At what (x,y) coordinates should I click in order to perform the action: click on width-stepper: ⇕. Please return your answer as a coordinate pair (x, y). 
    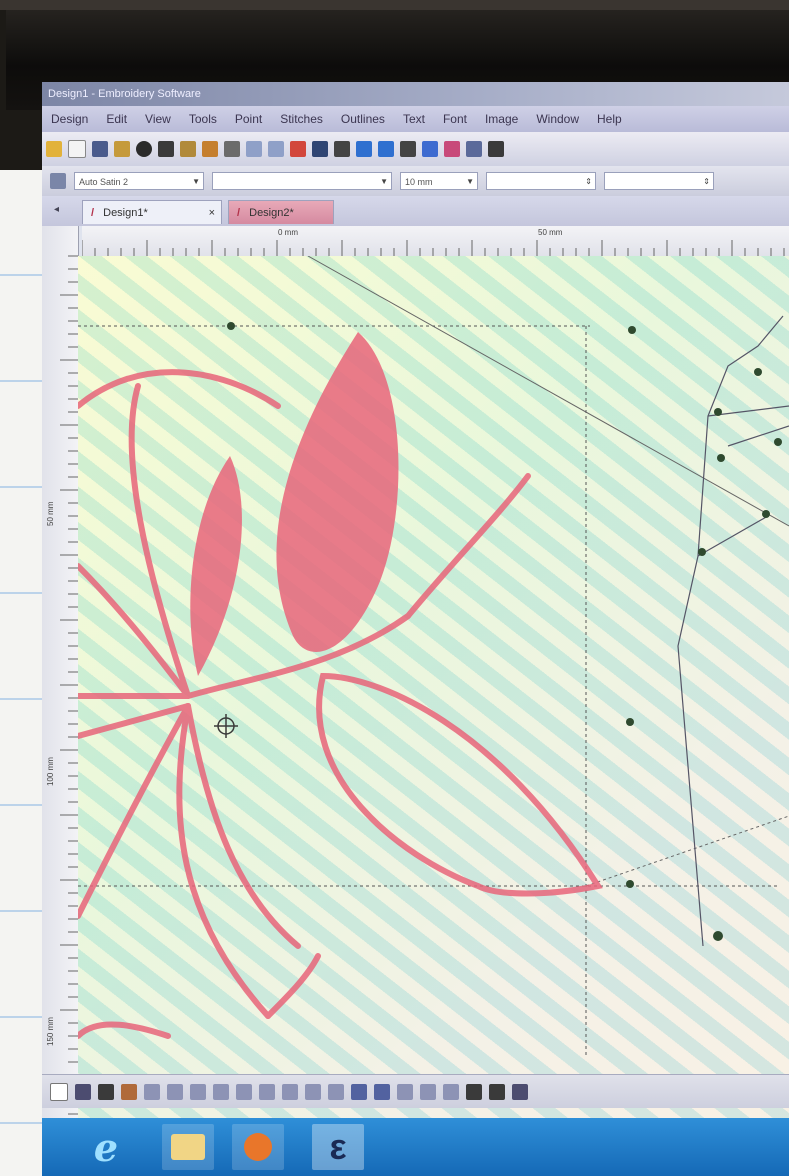
    Looking at the image, I should click on (659, 181).